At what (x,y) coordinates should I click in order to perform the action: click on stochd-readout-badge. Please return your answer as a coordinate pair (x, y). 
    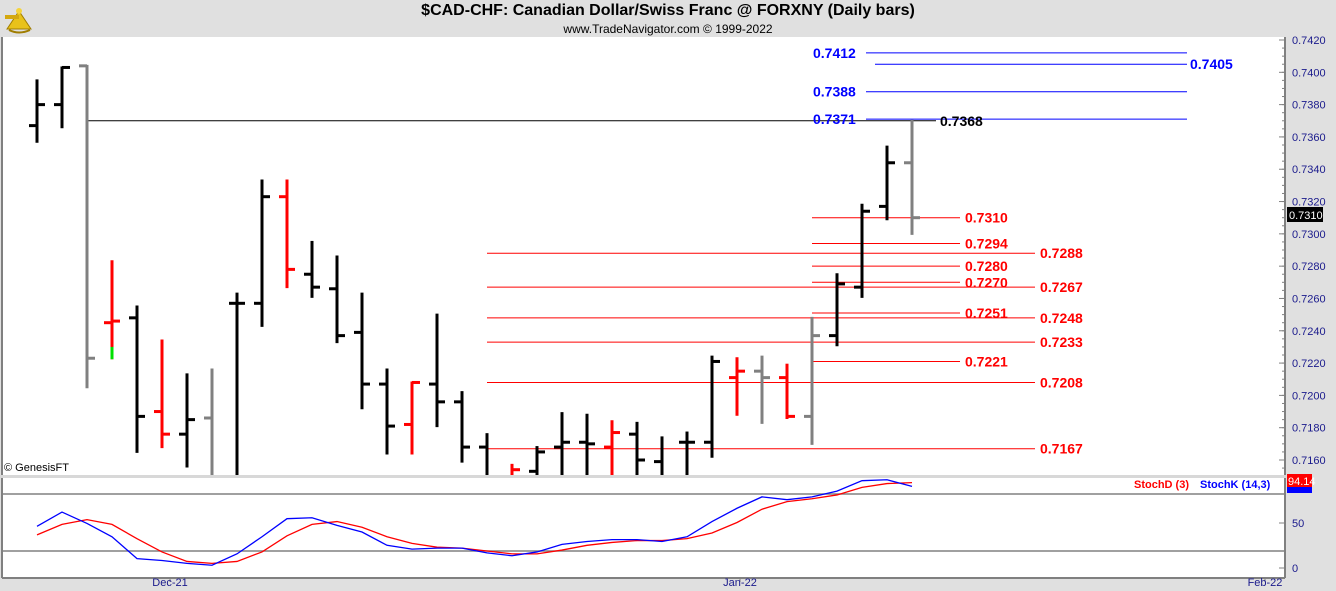
    Looking at the image, I should click on (1299, 480).